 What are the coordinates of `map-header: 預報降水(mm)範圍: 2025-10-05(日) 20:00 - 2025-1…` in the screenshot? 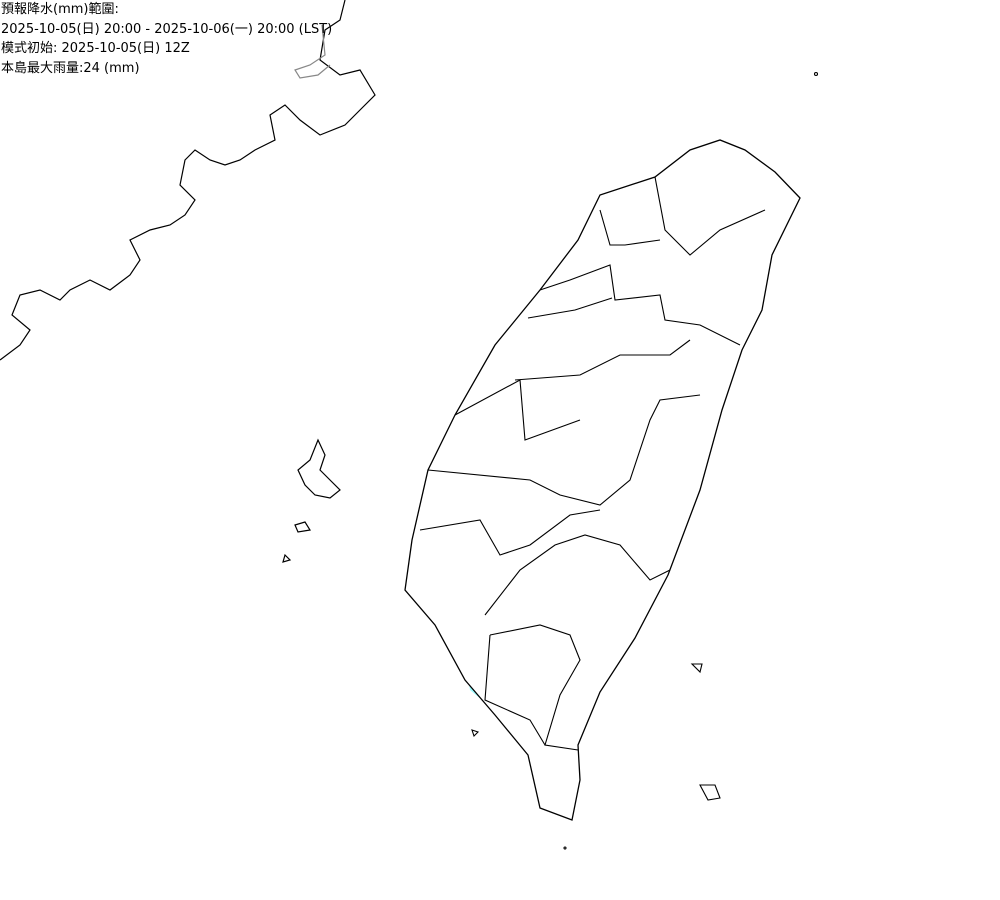 It's located at (166, 39).